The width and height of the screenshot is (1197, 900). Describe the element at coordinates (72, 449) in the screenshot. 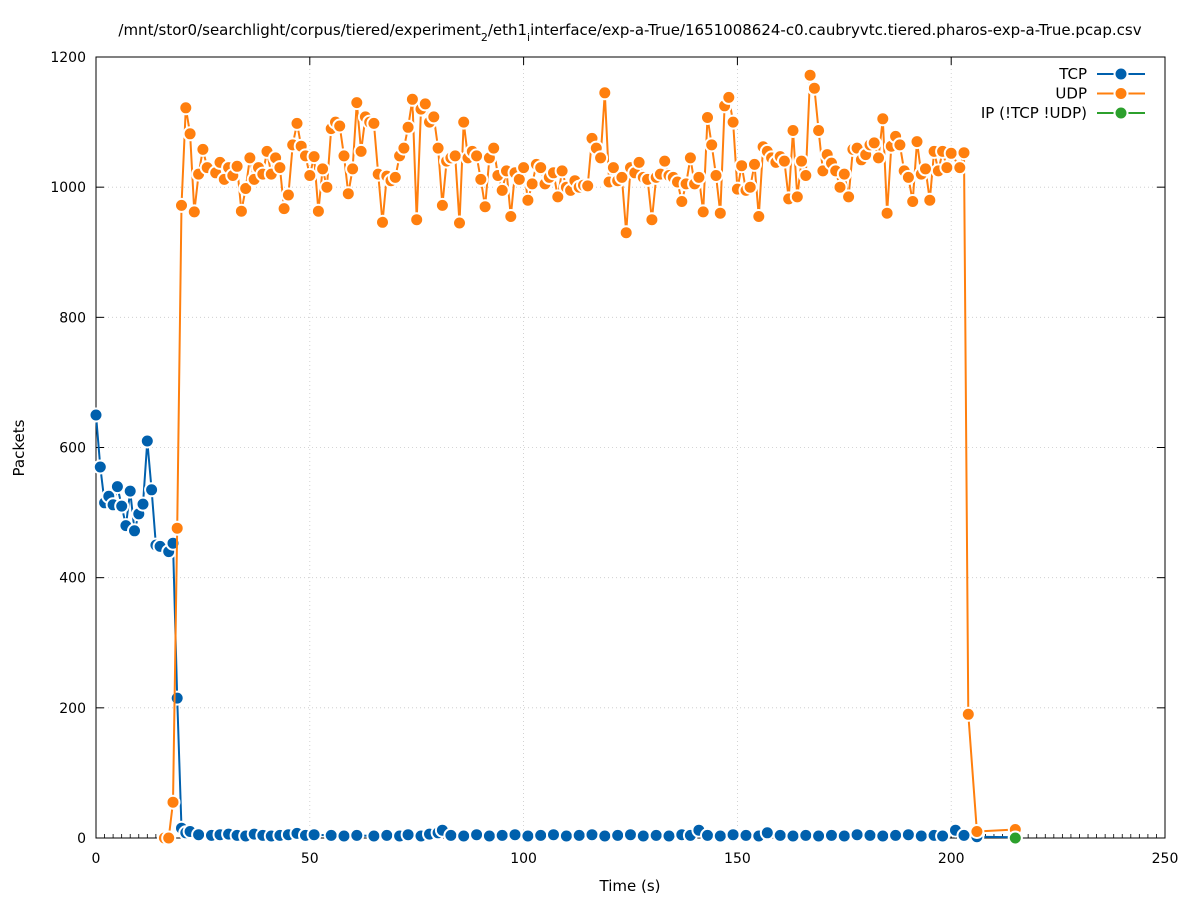

I see `y-tick-label: 600` at that location.